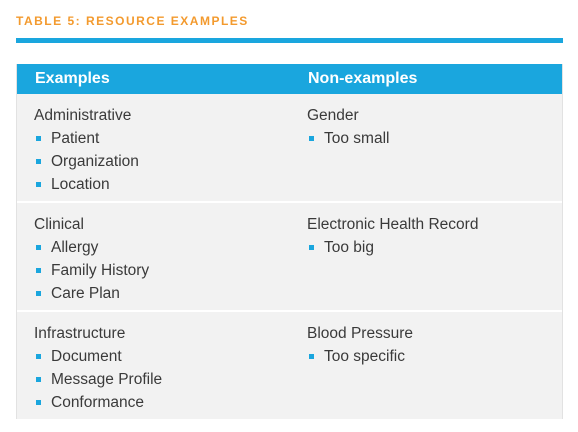 The image size is (578, 432). What do you see at coordinates (360, 356) in the screenshot?
I see `list-item: Too specific` at bounding box center [360, 356].